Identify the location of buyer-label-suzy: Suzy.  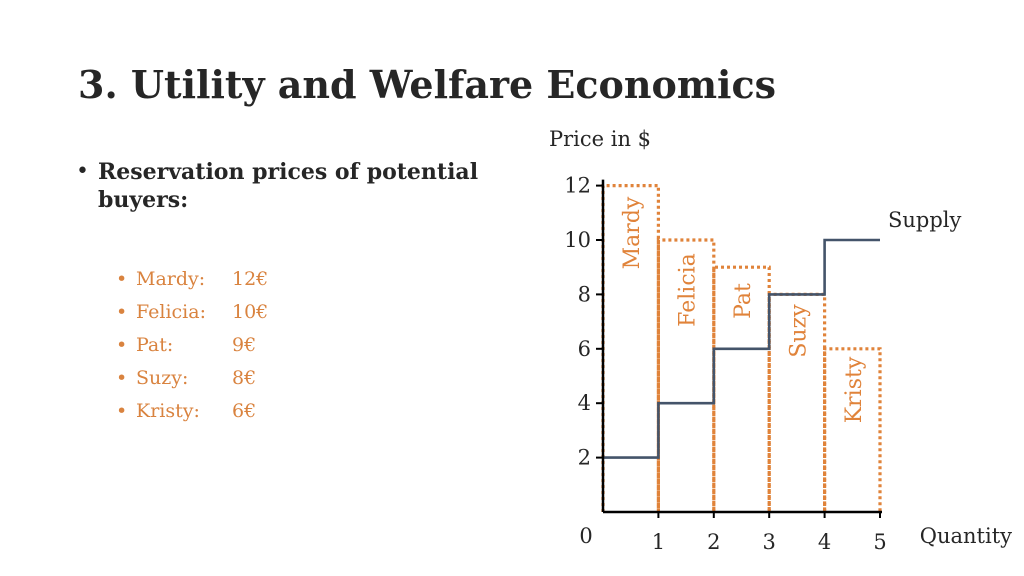
(798, 331).